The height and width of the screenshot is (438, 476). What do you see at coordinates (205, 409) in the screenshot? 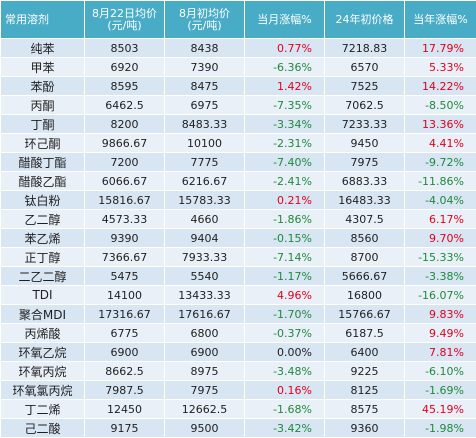
I see `month-start-avg-cell: 12662.5` at bounding box center [205, 409].